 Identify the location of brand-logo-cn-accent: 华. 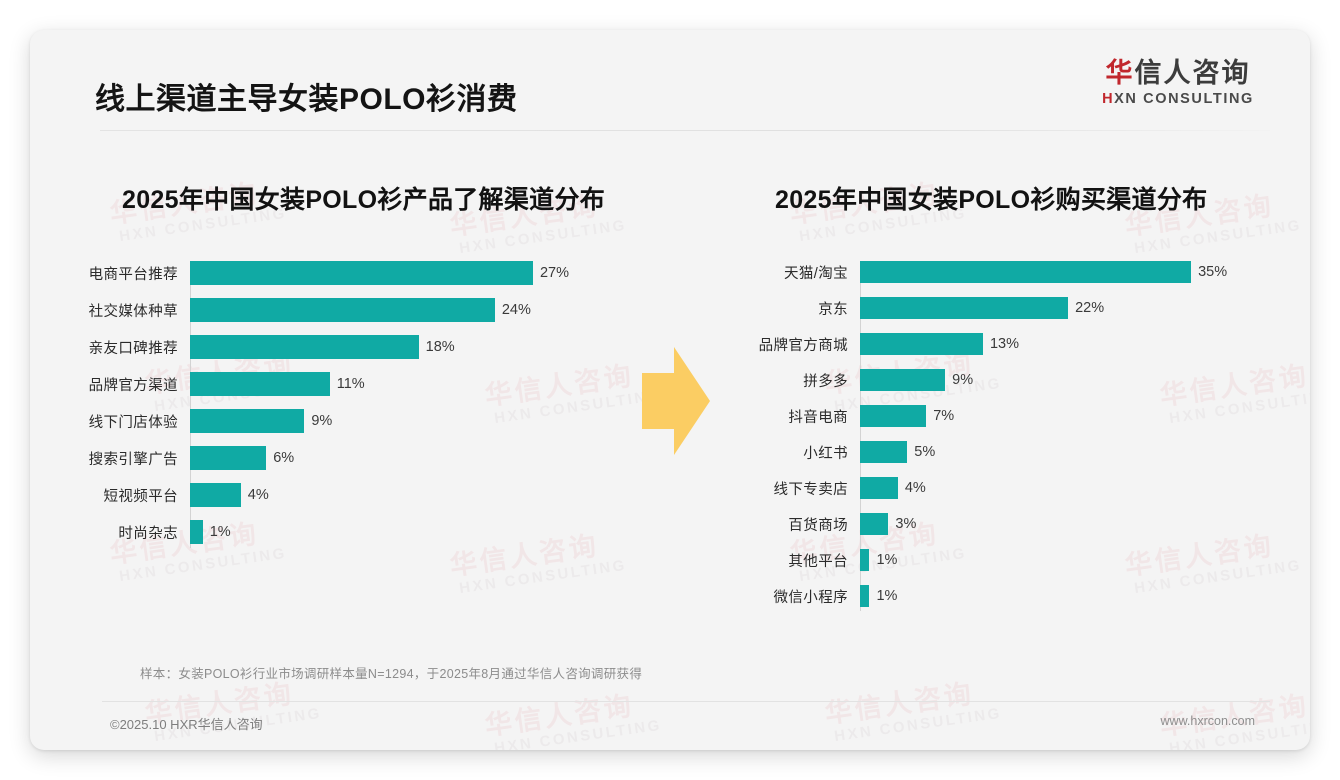
(1120, 73).